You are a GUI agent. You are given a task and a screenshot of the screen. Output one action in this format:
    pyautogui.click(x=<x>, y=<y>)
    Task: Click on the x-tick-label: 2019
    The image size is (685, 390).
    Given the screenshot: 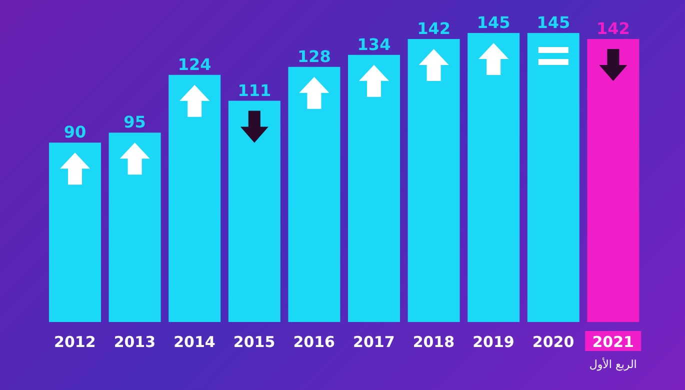 What is the action you would take?
    pyautogui.click(x=493, y=342)
    